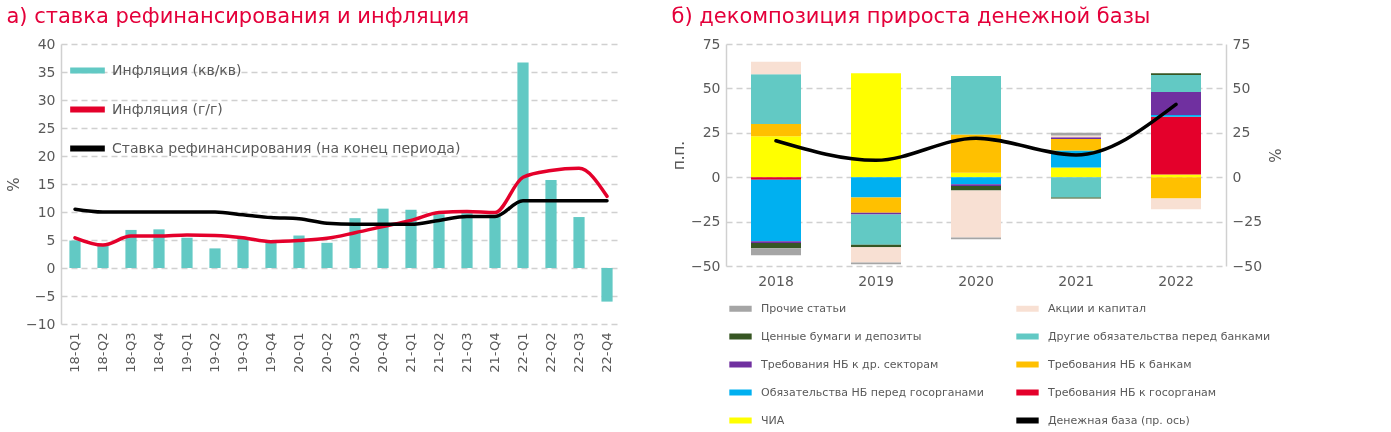 The height and width of the screenshot is (432, 1391). I want to click on x-tick-label: 22-Q4, so click(606, 352).